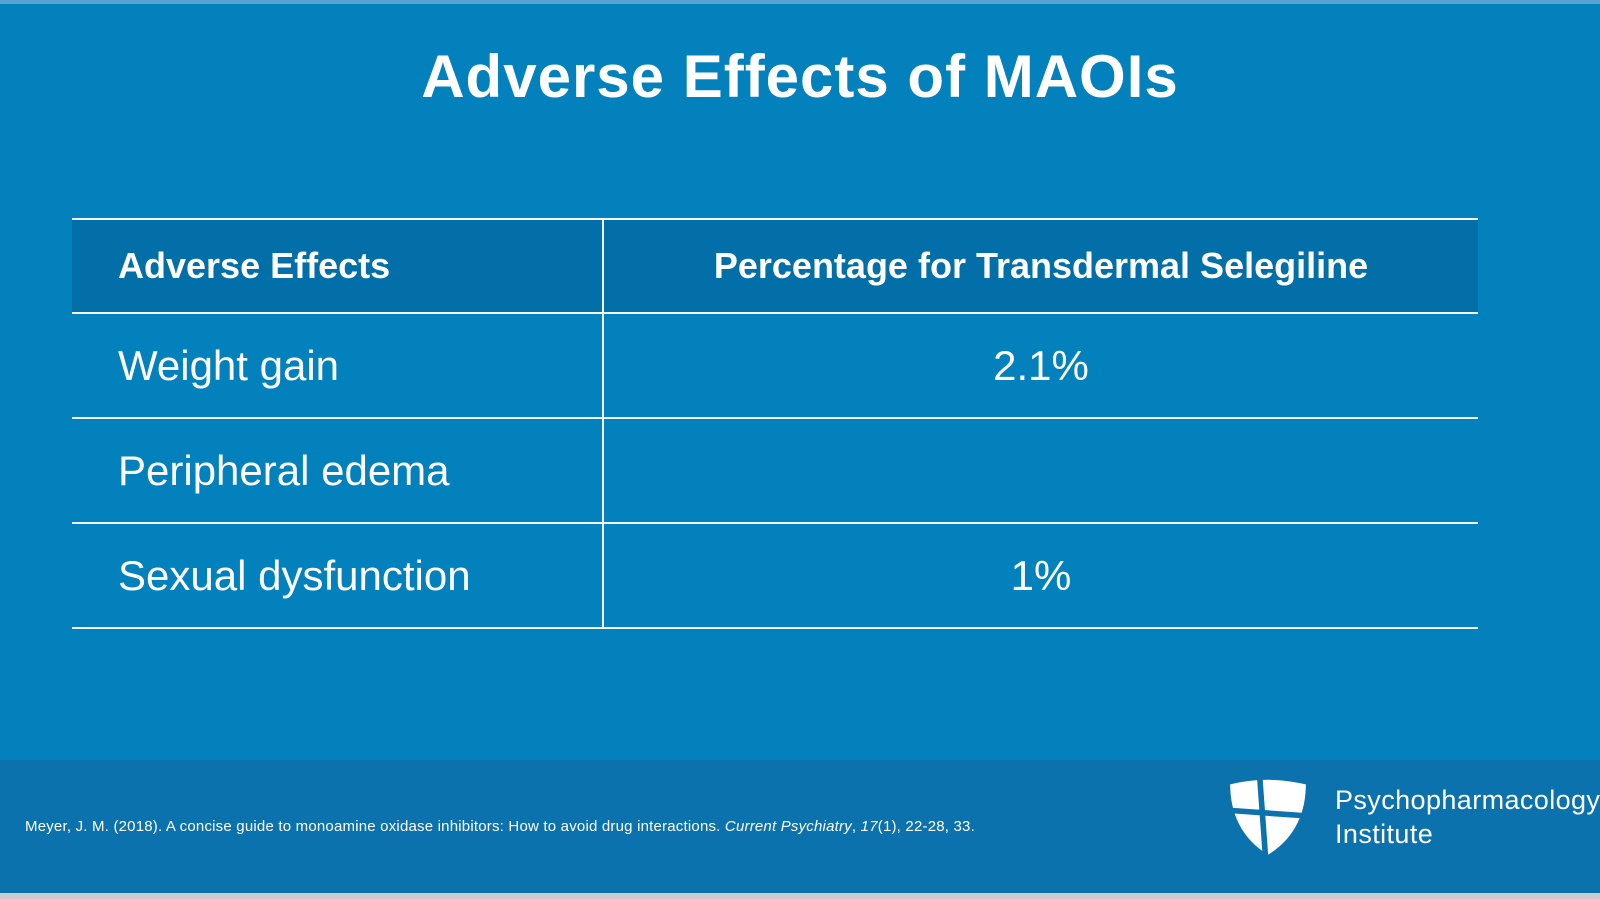 Image resolution: width=1600 pixels, height=899 pixels. I want to click on citation-pages: (1), 22-28, 33., so click(926, 826).